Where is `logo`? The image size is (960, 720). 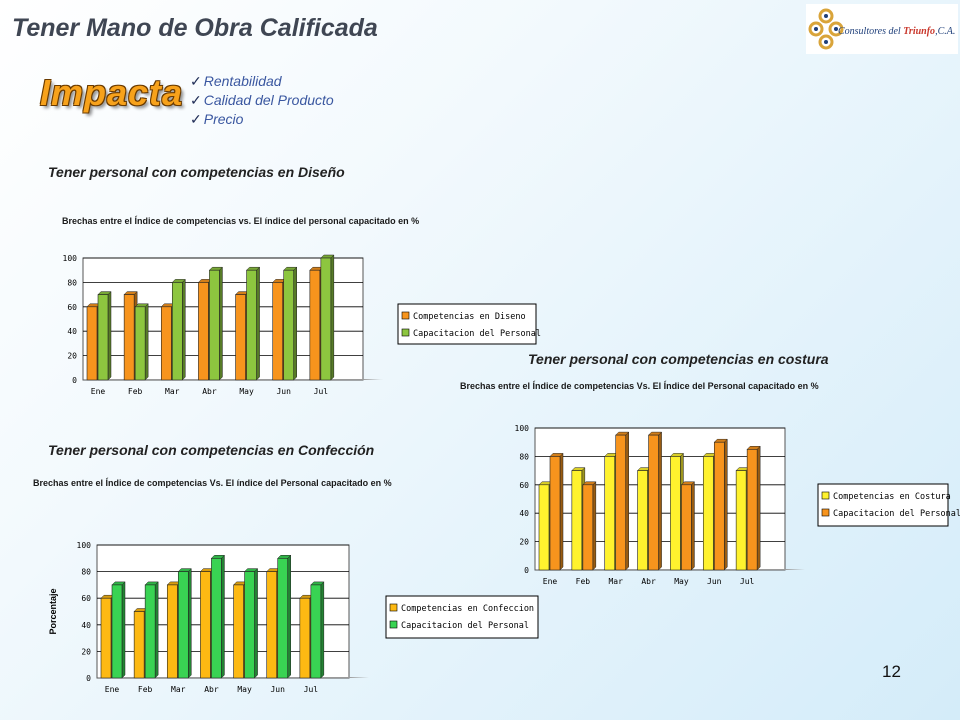 logo is located at coordinates (882, 29).